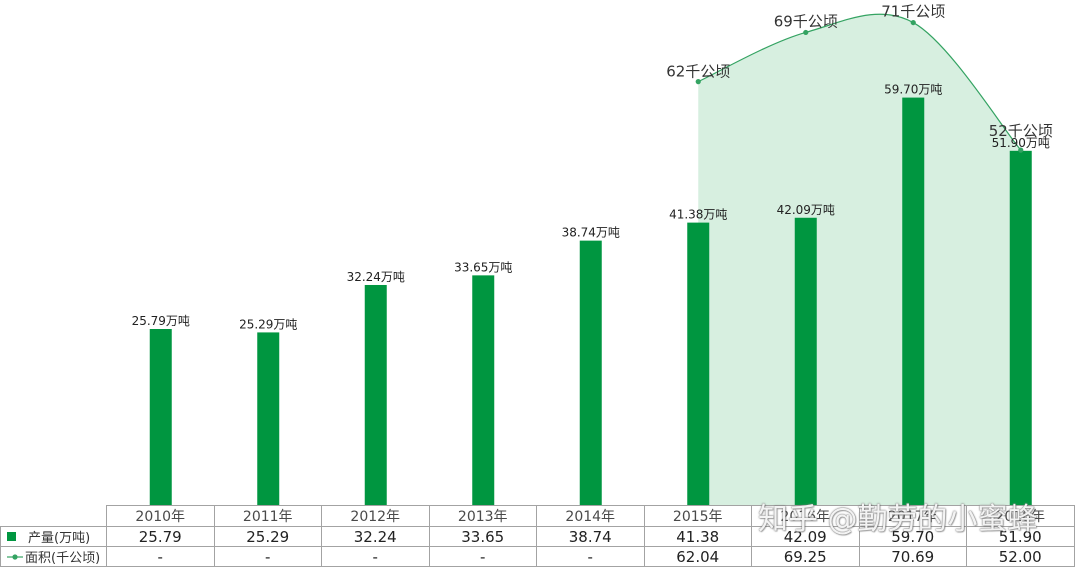 Image resolution: width=1080 pixels, height=569 pixels. What do you see at coordinates (1021, 143) in the screenshot?
I see `bar-data-label: 51.90万吨` at bounding box center [1021, 143].